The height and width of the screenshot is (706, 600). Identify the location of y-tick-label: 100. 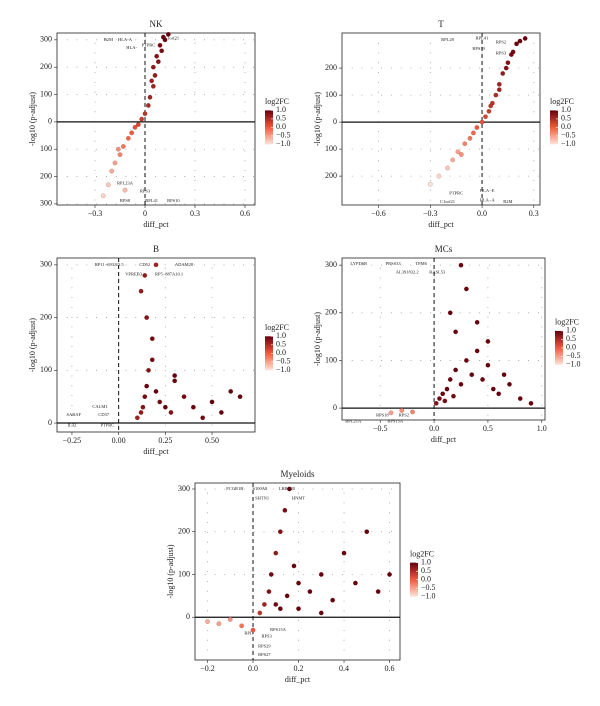
(331, 94).